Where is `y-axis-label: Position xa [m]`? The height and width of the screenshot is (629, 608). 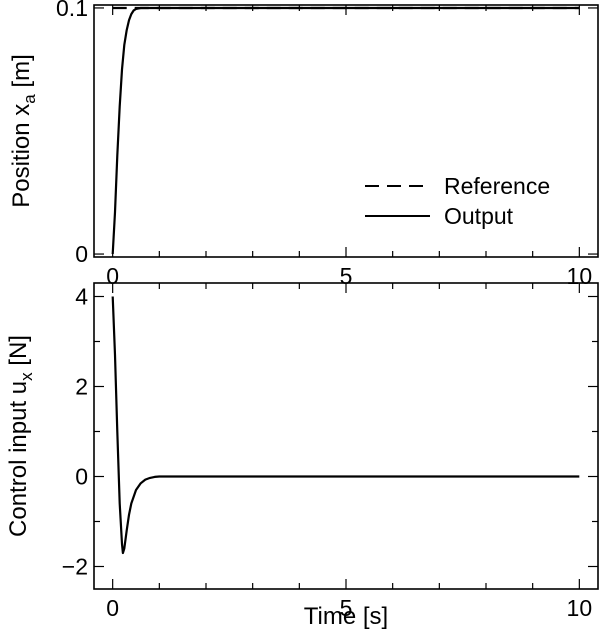 y-axis-label: Position xa [m] is located at coordinates (23, 131).